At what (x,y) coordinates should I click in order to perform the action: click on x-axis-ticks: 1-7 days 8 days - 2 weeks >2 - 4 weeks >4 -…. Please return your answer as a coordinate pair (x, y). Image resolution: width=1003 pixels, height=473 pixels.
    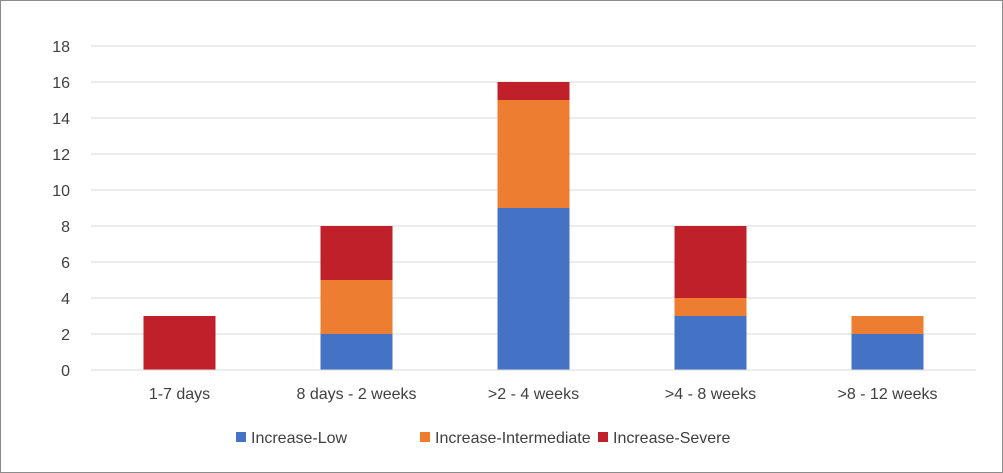
    Looking at the image, I should click on (543, 394).